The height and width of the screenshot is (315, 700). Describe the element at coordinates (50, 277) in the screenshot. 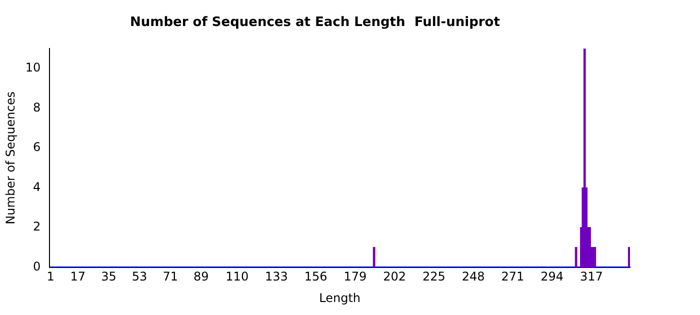

I see `x-tick-label: 1` at that location.